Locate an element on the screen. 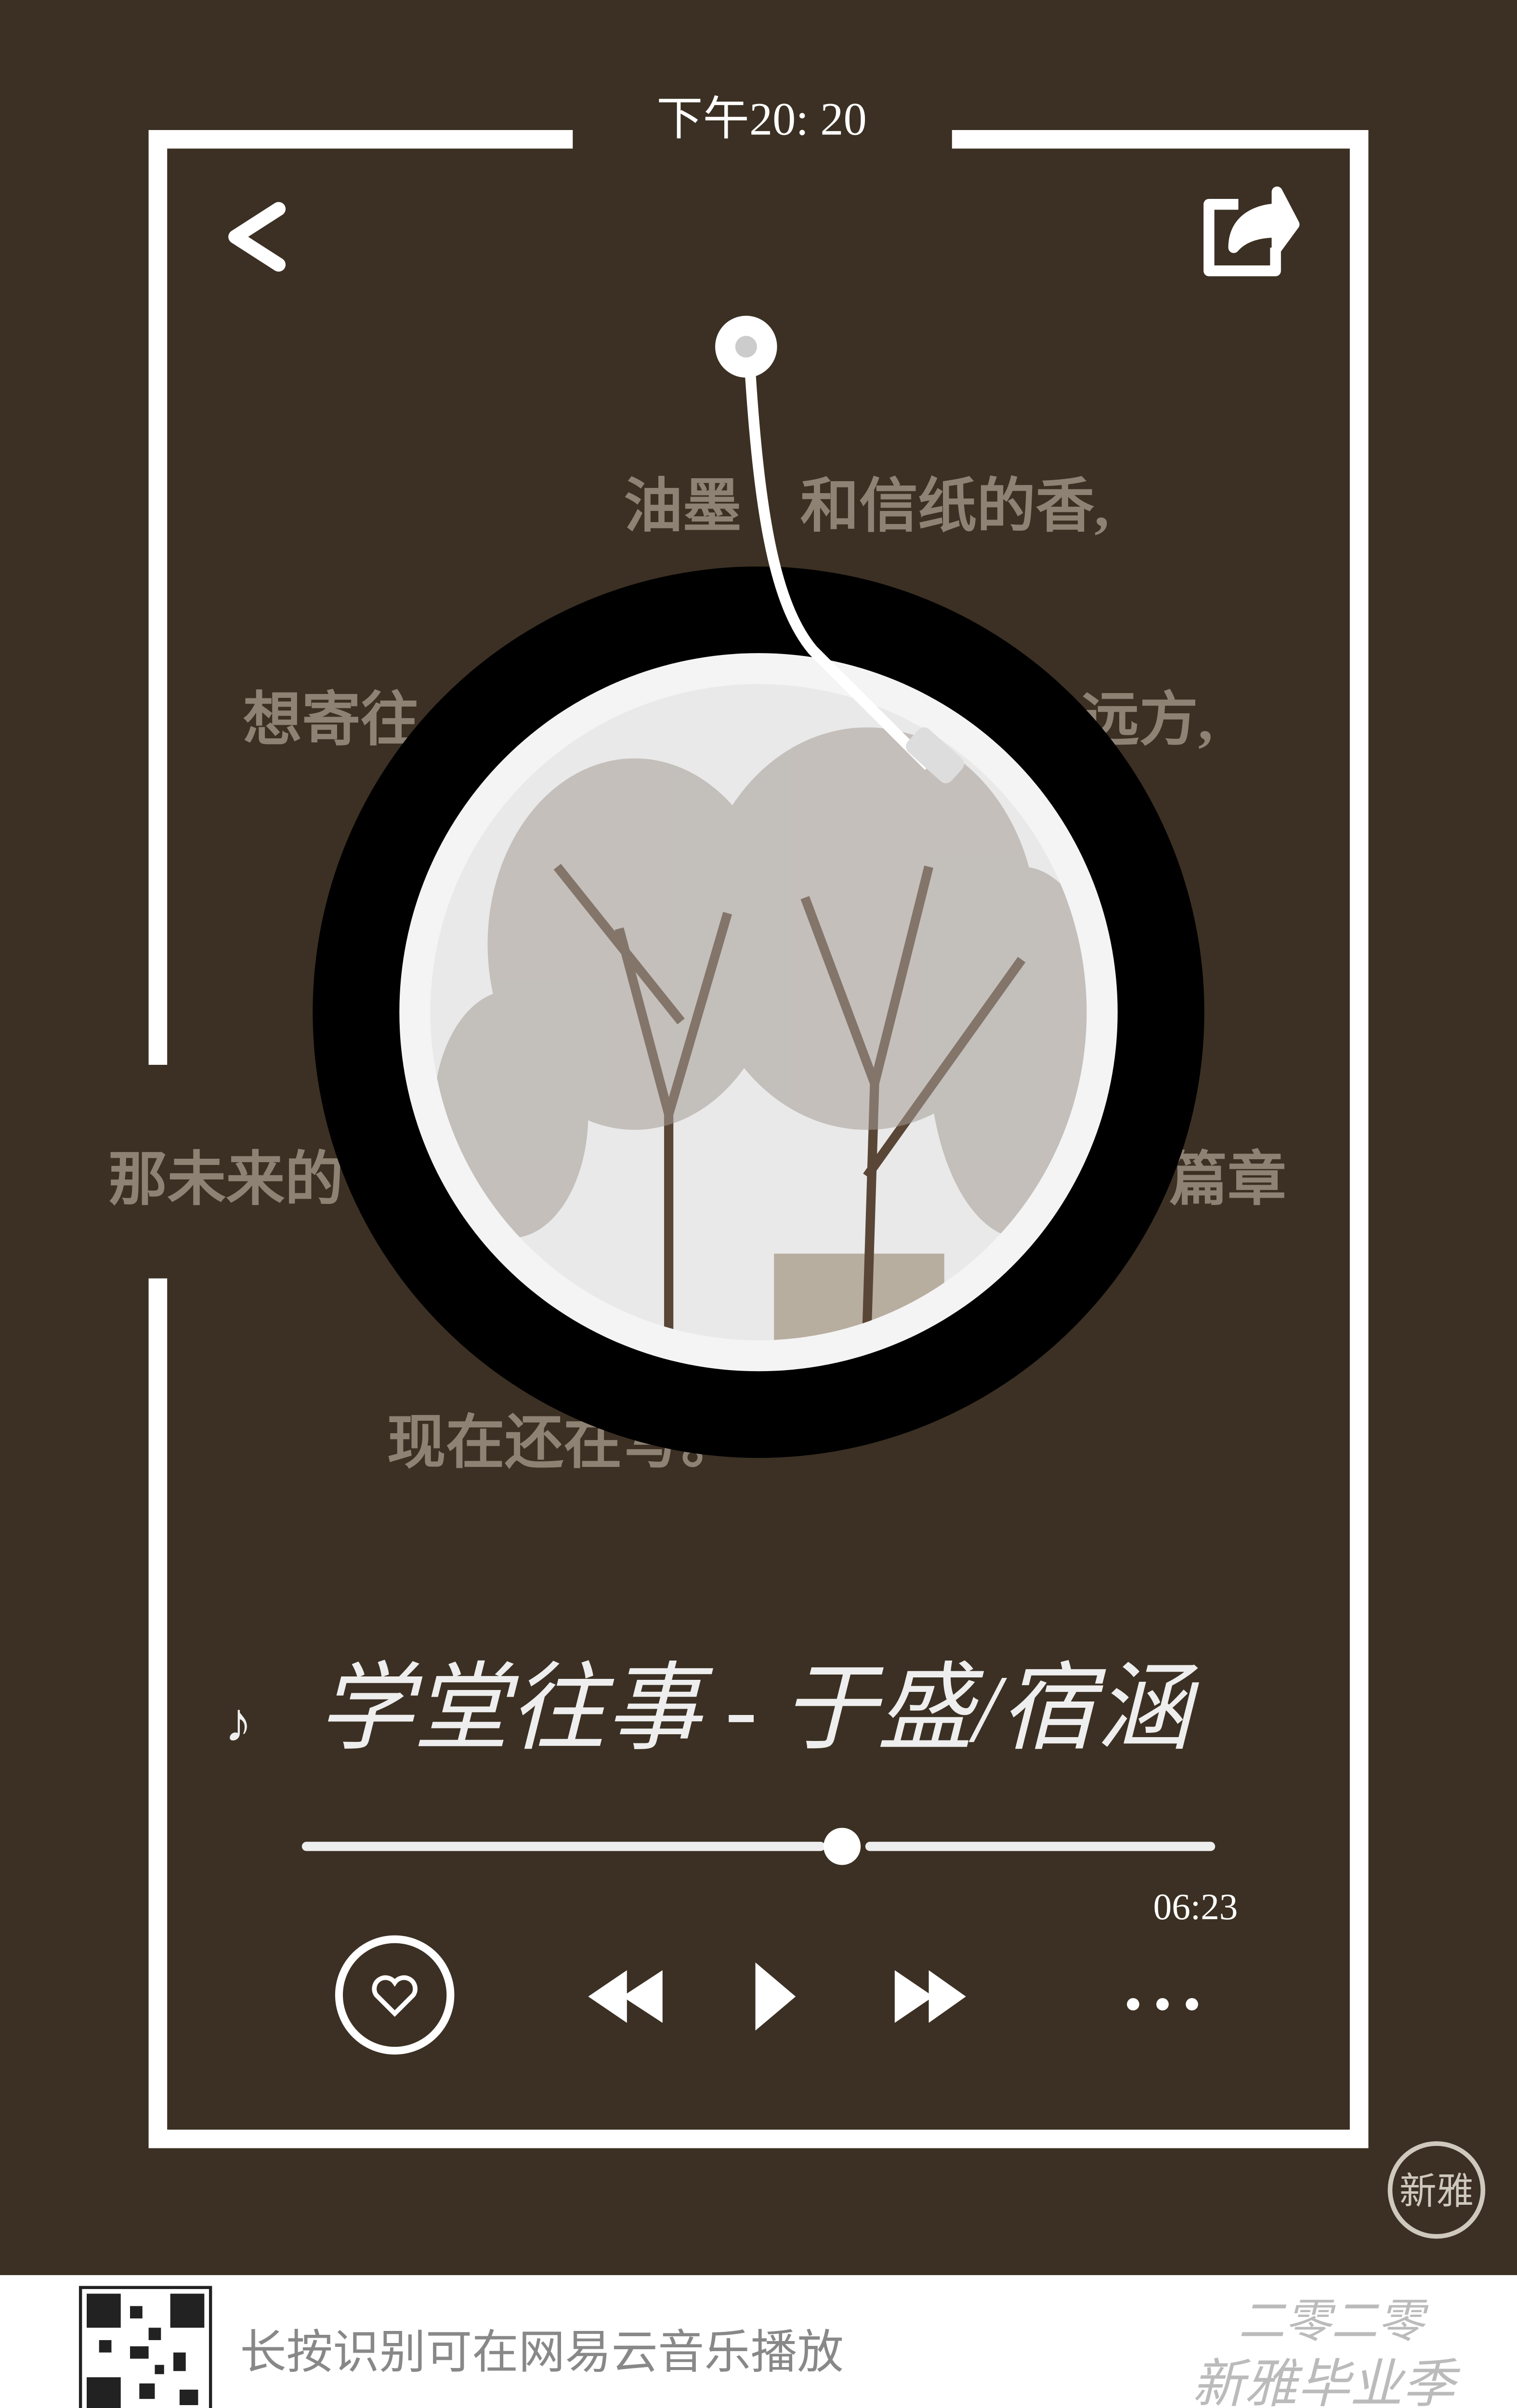  like-button is located at coordinates (395, 1995).